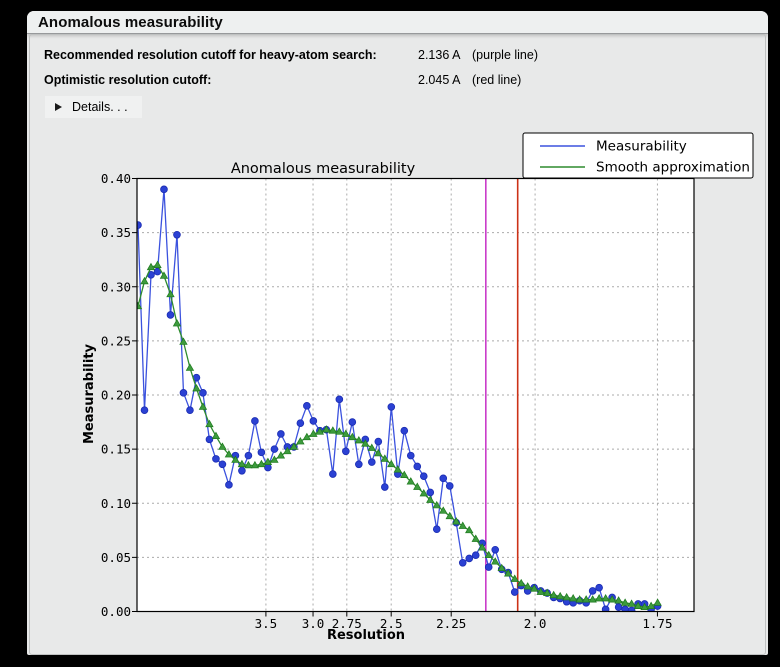 The image size is (780, 667). What do you see at coordinates (641, 147) in the screenshot?
I see `legend-label: Measurability` at bounding box center [641, 147].